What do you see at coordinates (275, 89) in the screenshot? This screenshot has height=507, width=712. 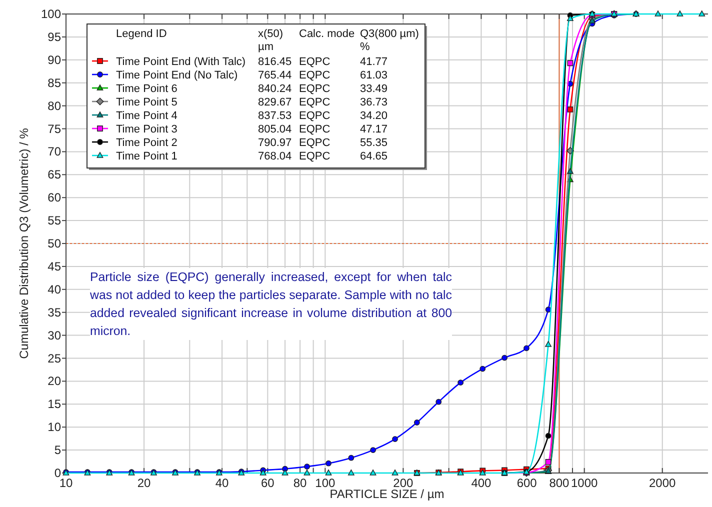 I see `annotation: 840.24` at bounding box center [275, 89].